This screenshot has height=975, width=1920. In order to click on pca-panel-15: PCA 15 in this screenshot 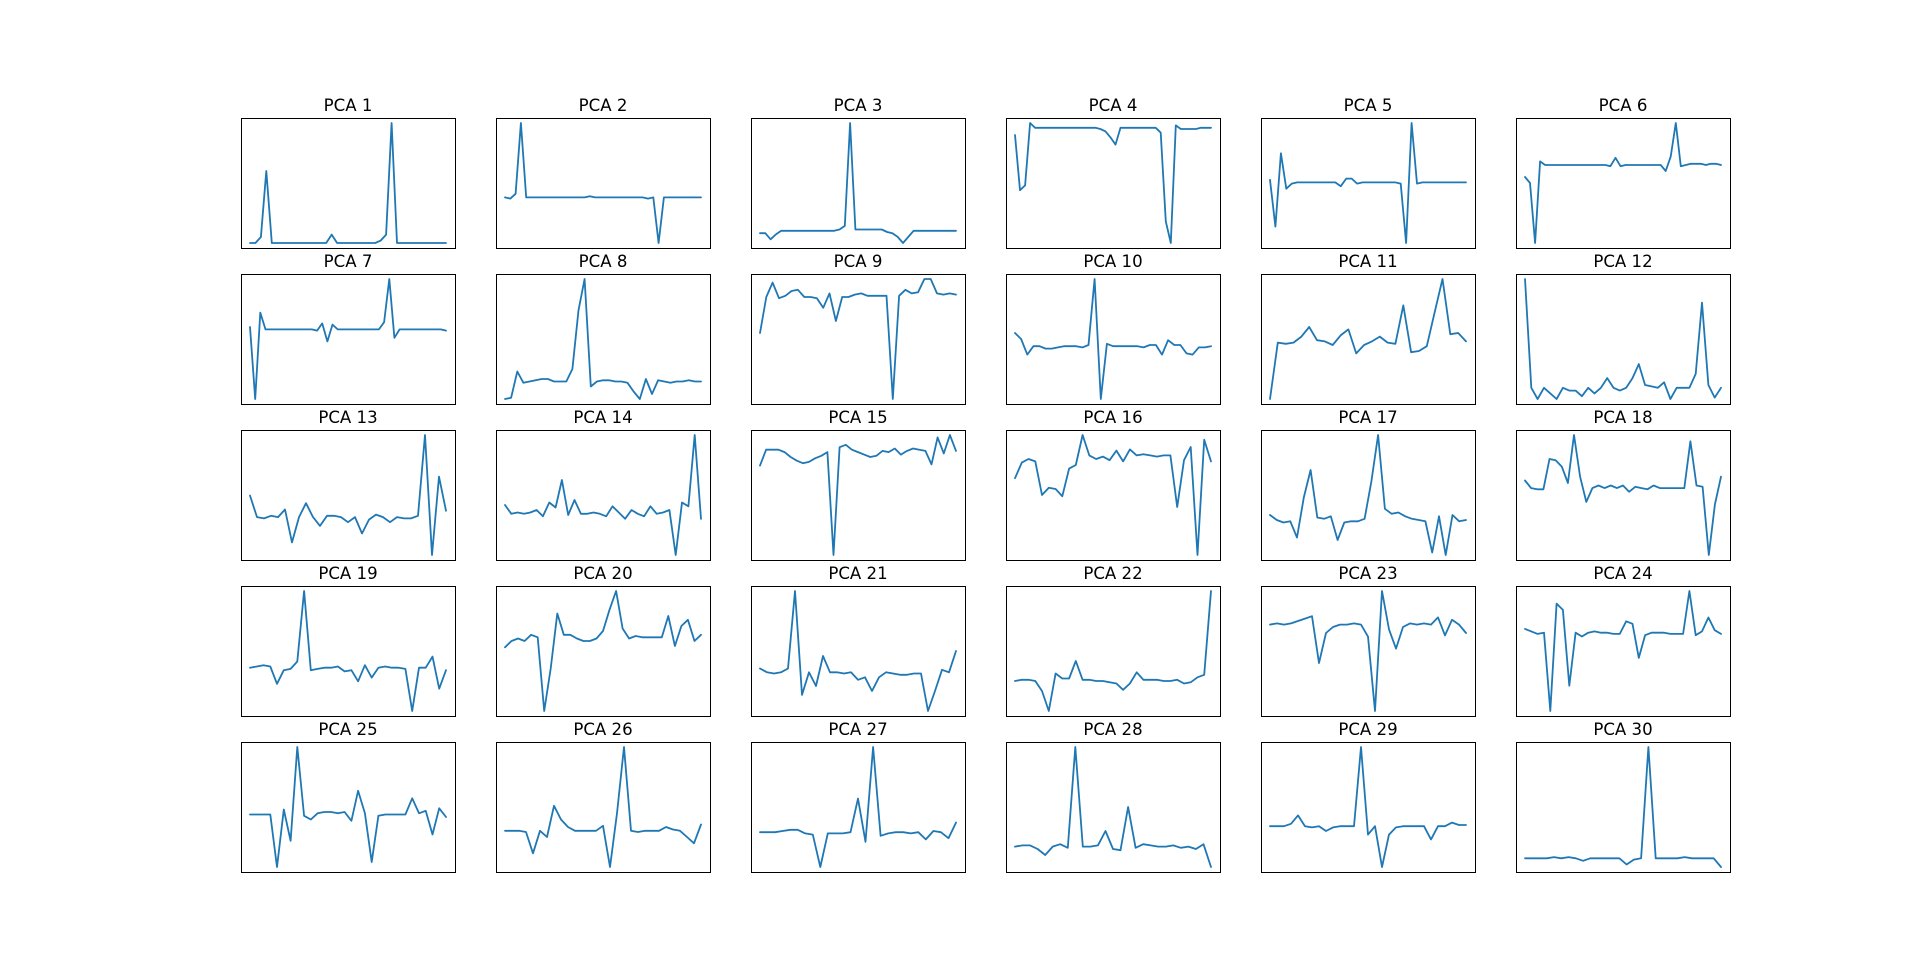, I will do `click(858, 484)`.